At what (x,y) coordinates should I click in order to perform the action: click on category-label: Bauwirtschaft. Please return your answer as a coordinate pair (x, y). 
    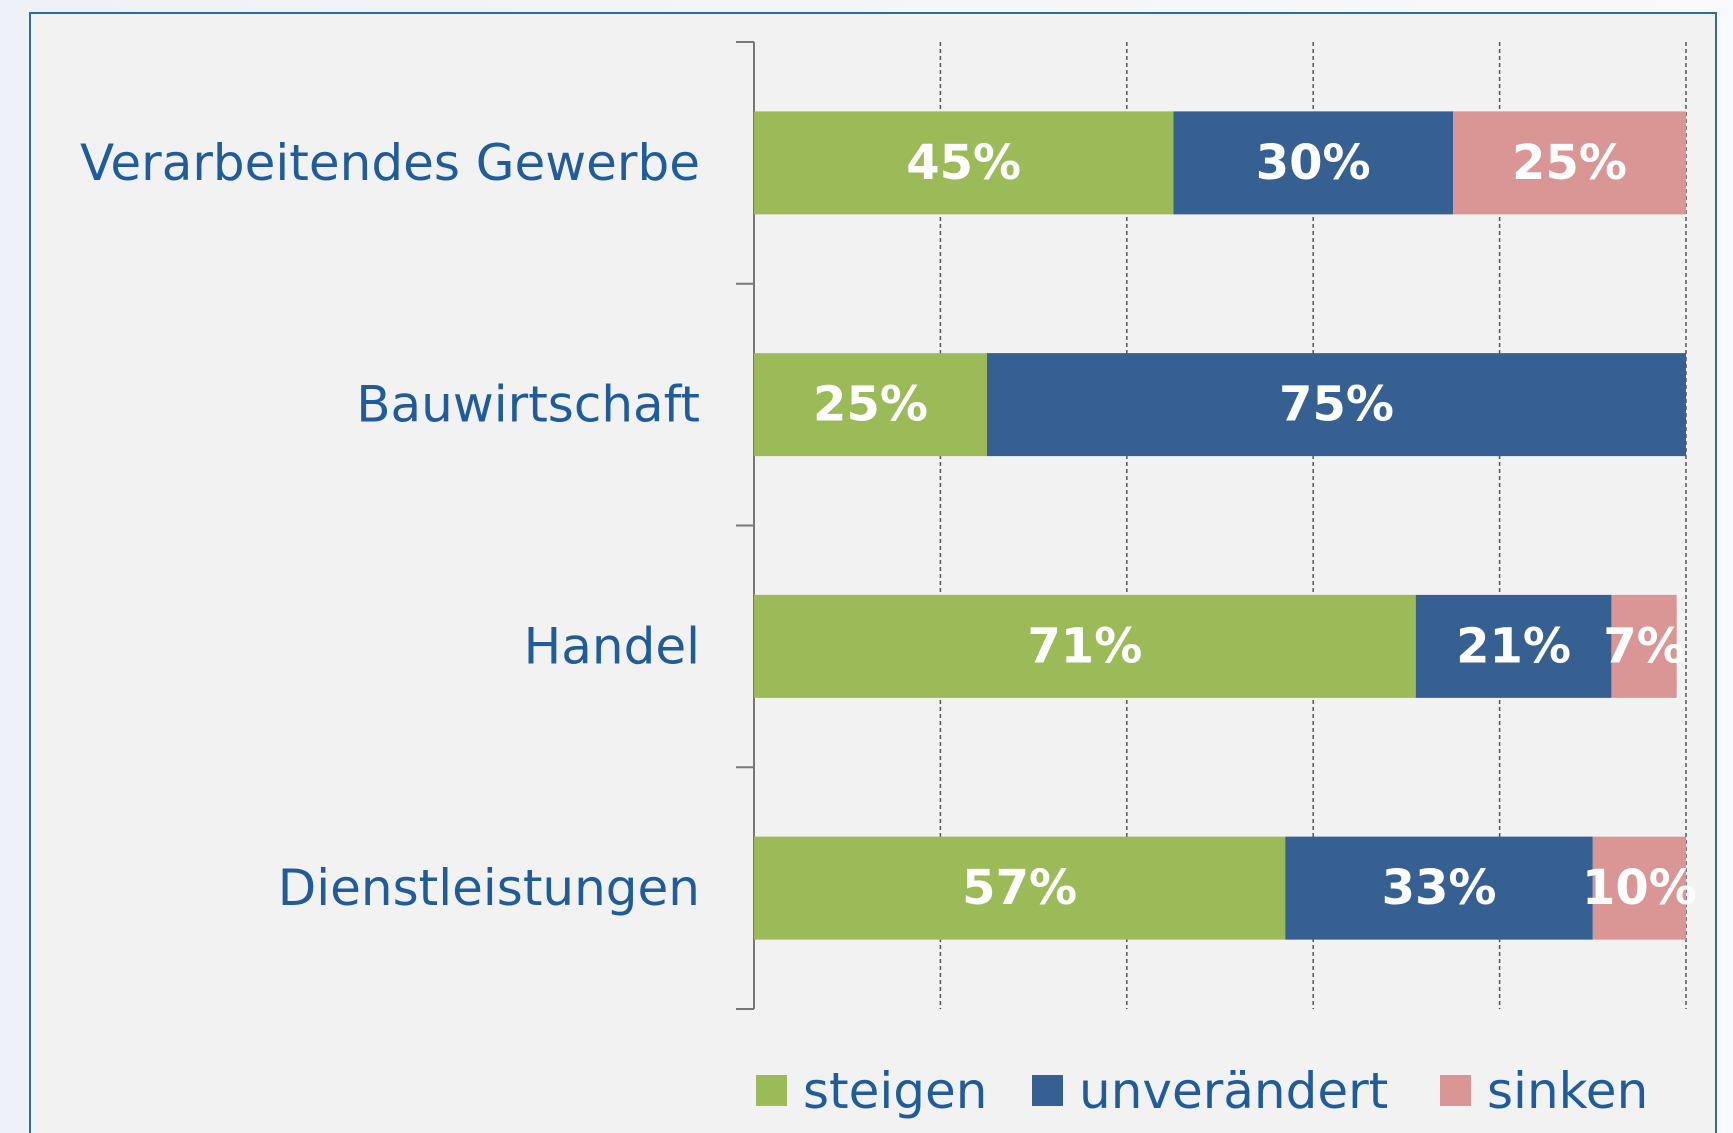
    Looking at the image, I should click on (528, 405).